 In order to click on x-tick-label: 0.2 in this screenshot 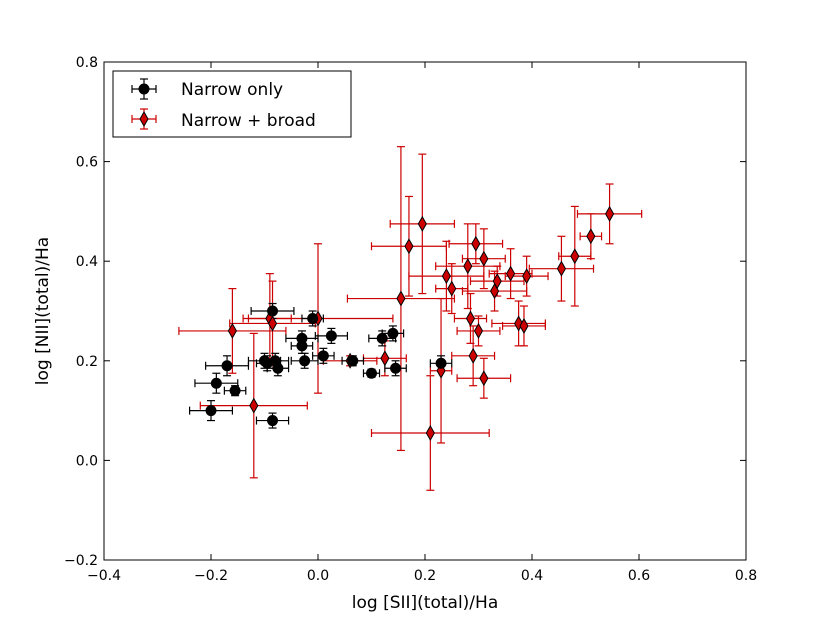, I will do `click(425, 576)`.